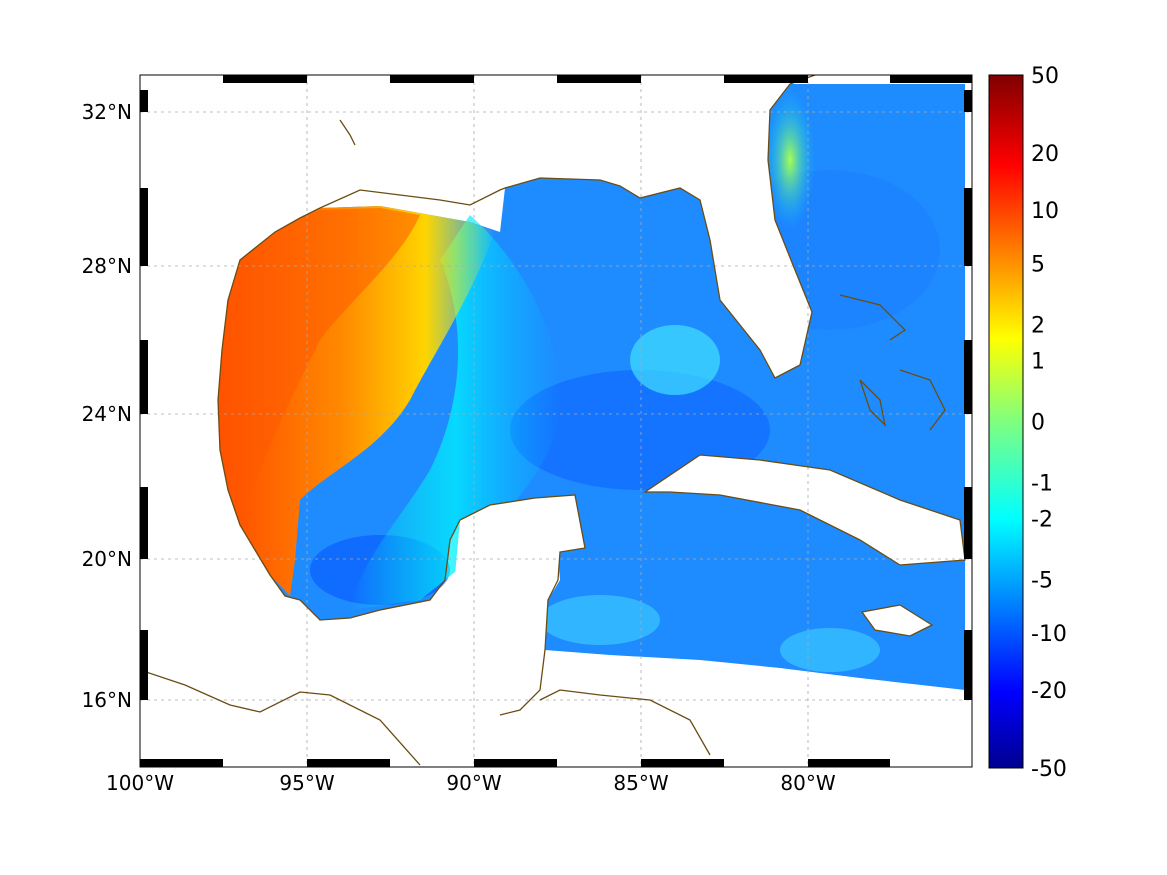 Image resolution: width=1167 pixels, height=875 pixels. What do you see at coordinates (1045, 211) in the screenshot?
I see `colorbar-tick-label: 10` at bounding box center [1045, 211].